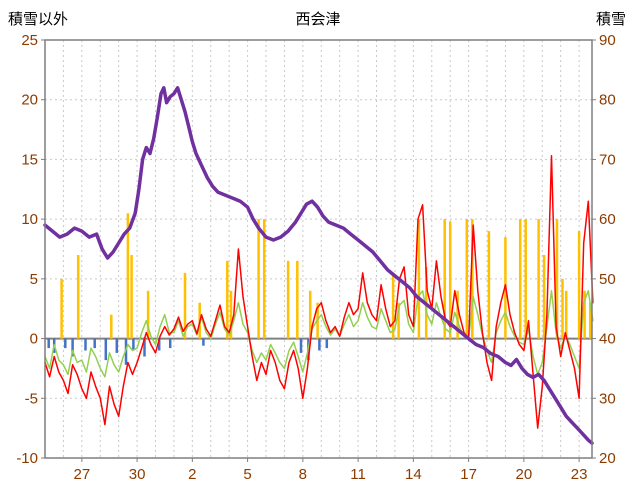  I want to click on x-tick-label: 5, so click(247, 474).